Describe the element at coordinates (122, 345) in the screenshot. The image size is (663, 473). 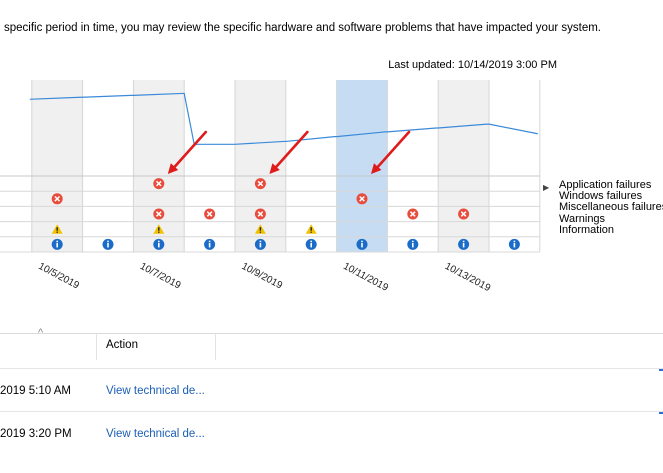
I see `column-header-action: Action` at that location.